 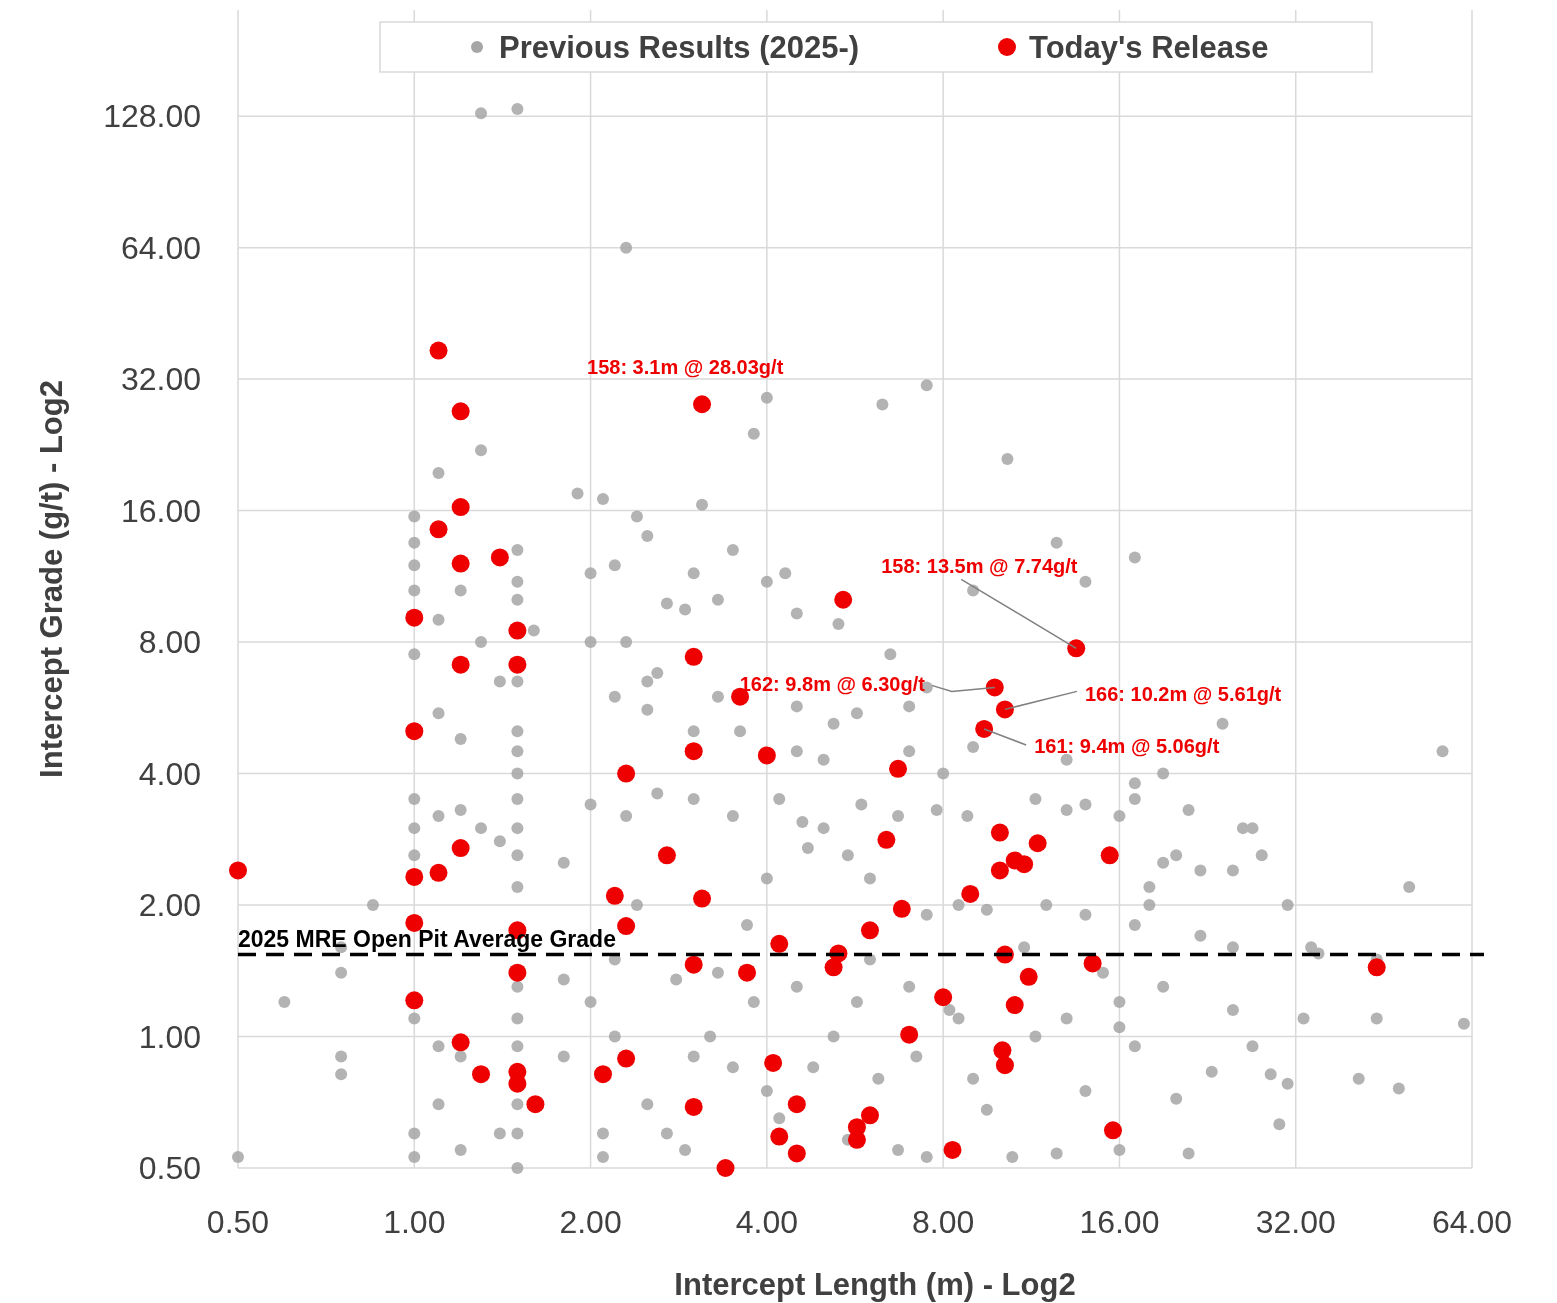 I want to click on legend-label: Today's Release, so click(x=1149, y=47).